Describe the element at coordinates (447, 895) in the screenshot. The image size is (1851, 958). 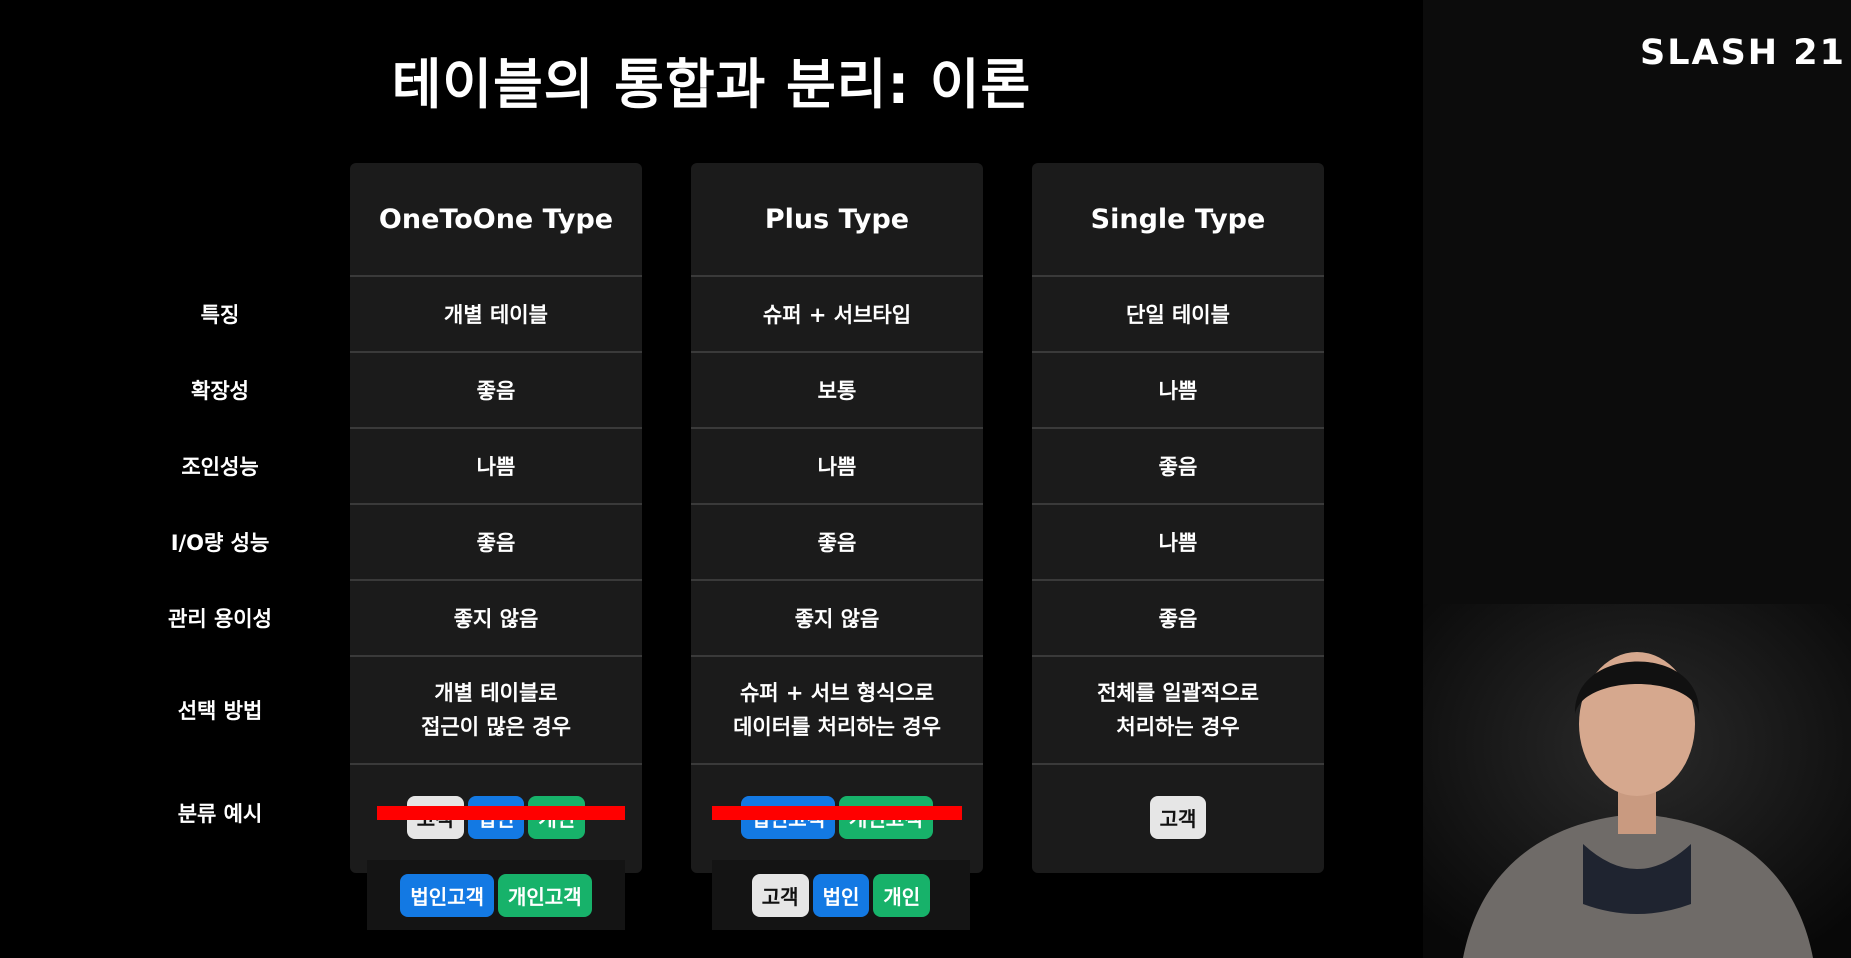
I see `tag-corporate-customer: 법인고객` at that location.